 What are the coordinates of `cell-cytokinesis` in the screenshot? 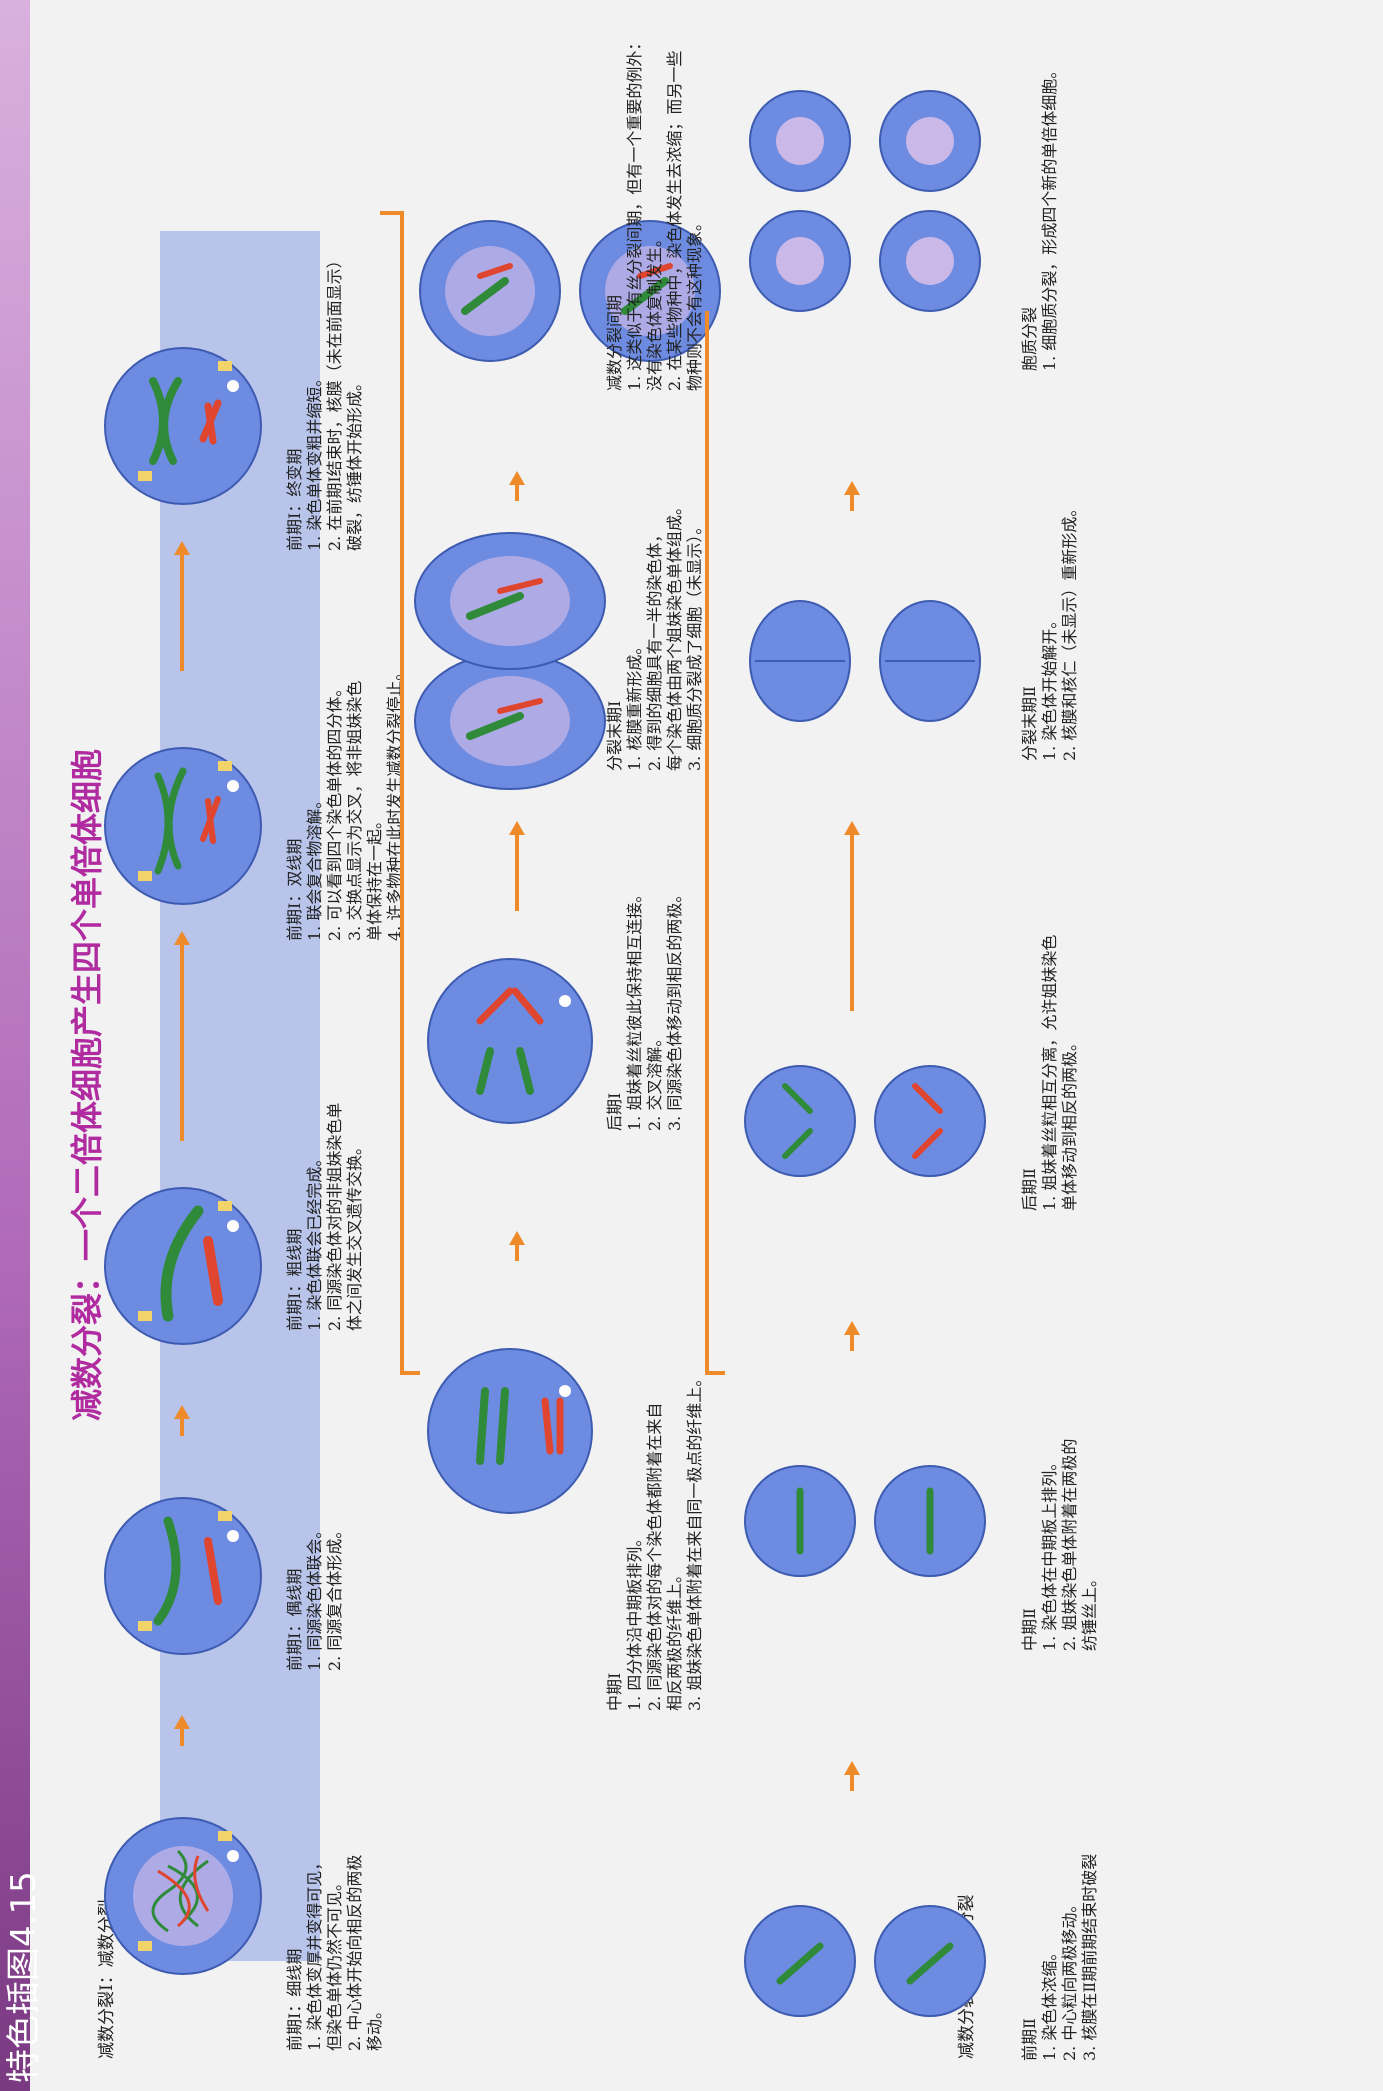 It's located at (865, 201).